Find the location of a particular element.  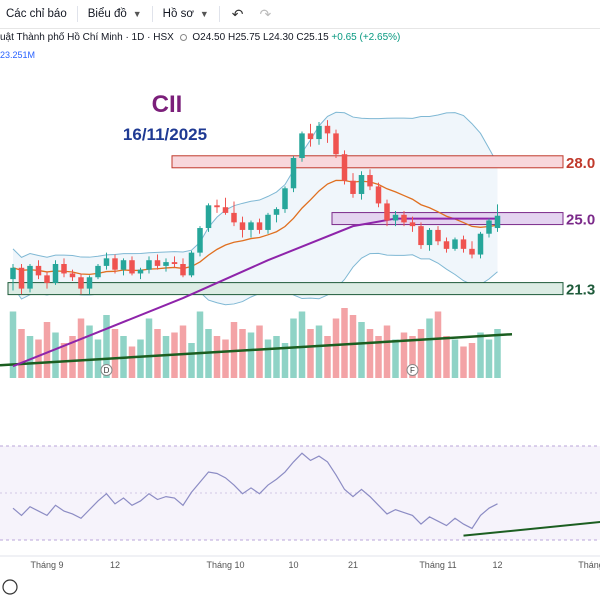

open-value: 24.50 is located at coordinates (213, 37).